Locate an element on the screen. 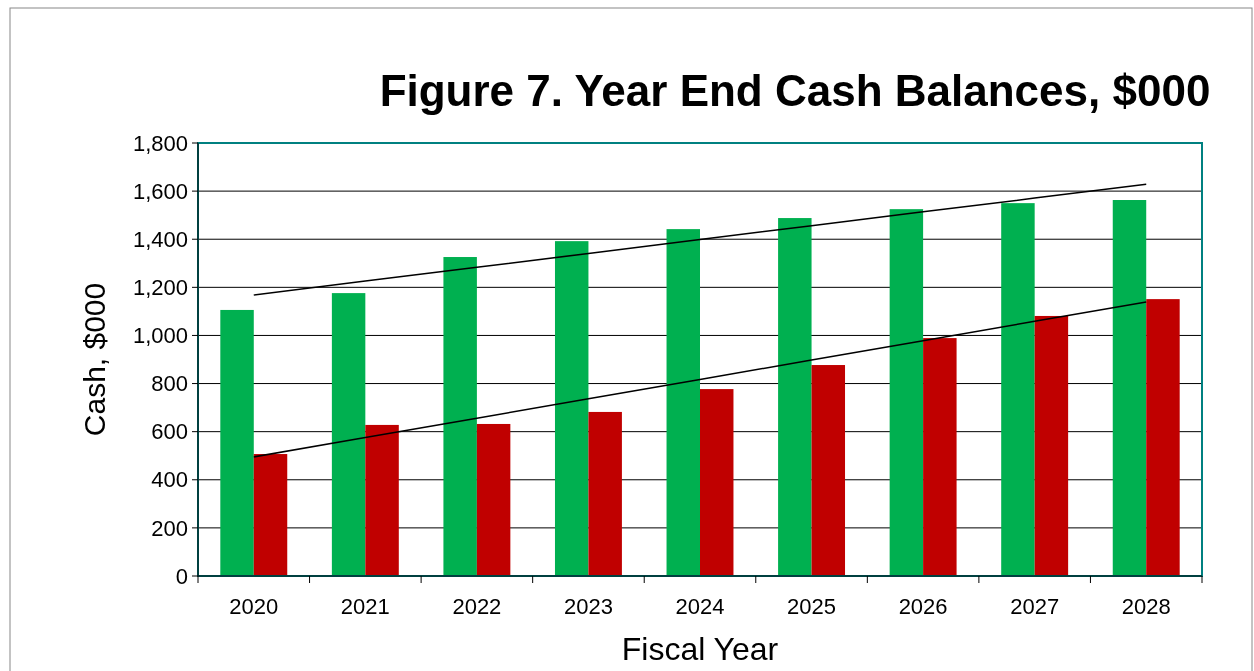 This screenshot has height=671, width=1254. x-tick-label: 2022 is located at coordinates (477, 606).